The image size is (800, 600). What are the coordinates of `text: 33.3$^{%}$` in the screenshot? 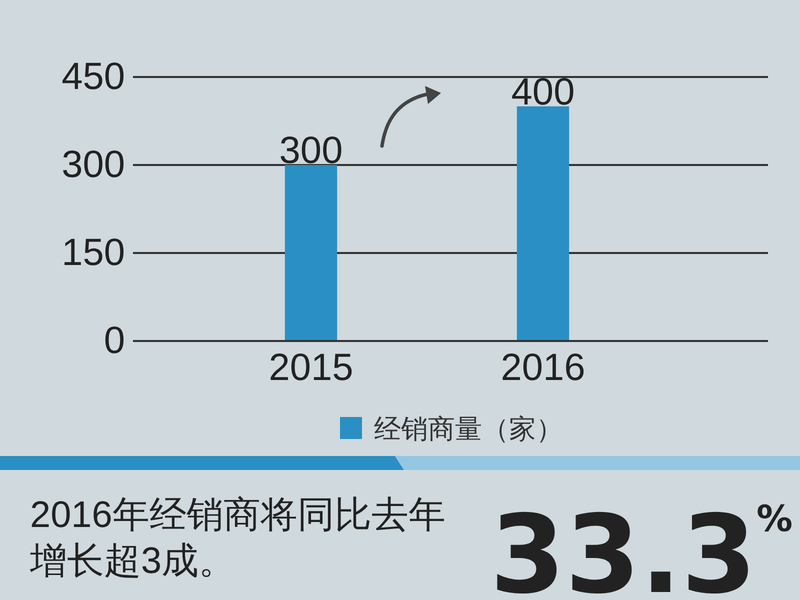 It's located at (641, 546).